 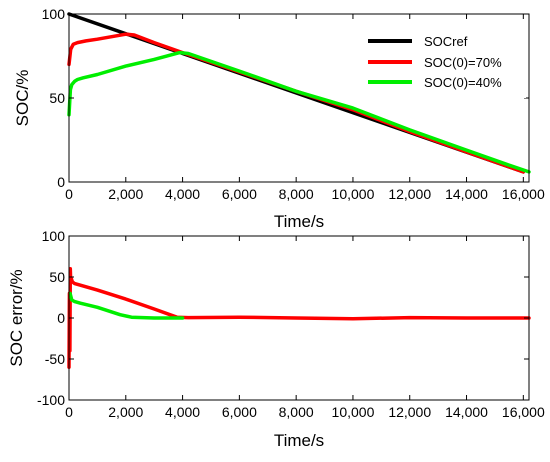 What do you see at coordinates (54, 14) in the screenshot?
I see `soc-y-tick-label: 100` at bounding box center [54, 14].